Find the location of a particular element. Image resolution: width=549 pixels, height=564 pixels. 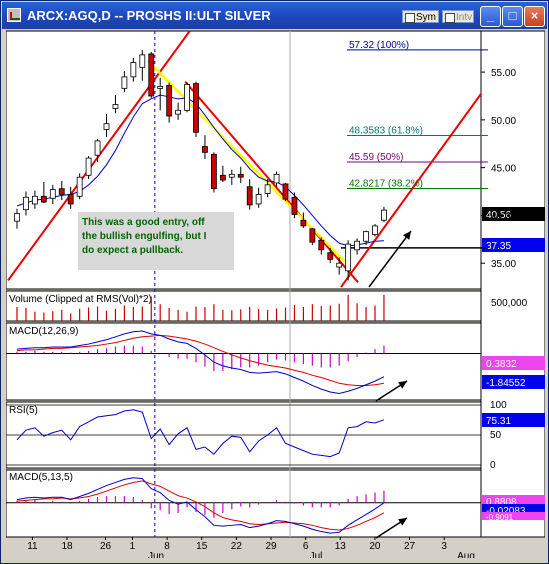

x-tick-label: 1 is located at coordinates (133, 546).